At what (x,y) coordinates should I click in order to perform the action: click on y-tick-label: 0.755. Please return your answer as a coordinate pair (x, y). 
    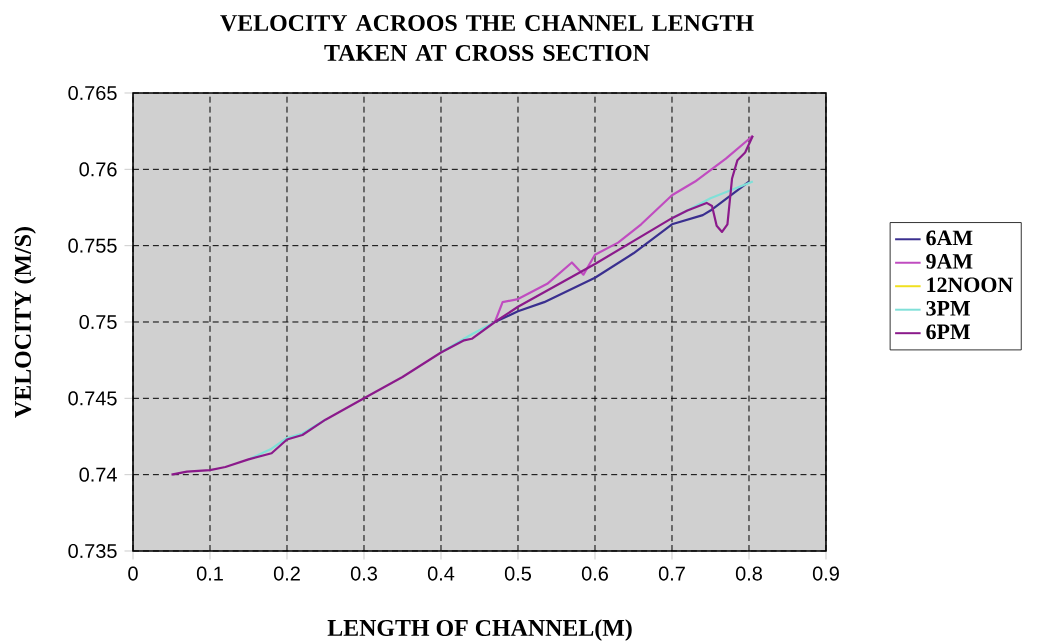
    Looking at the image, I should click on (92, 245).